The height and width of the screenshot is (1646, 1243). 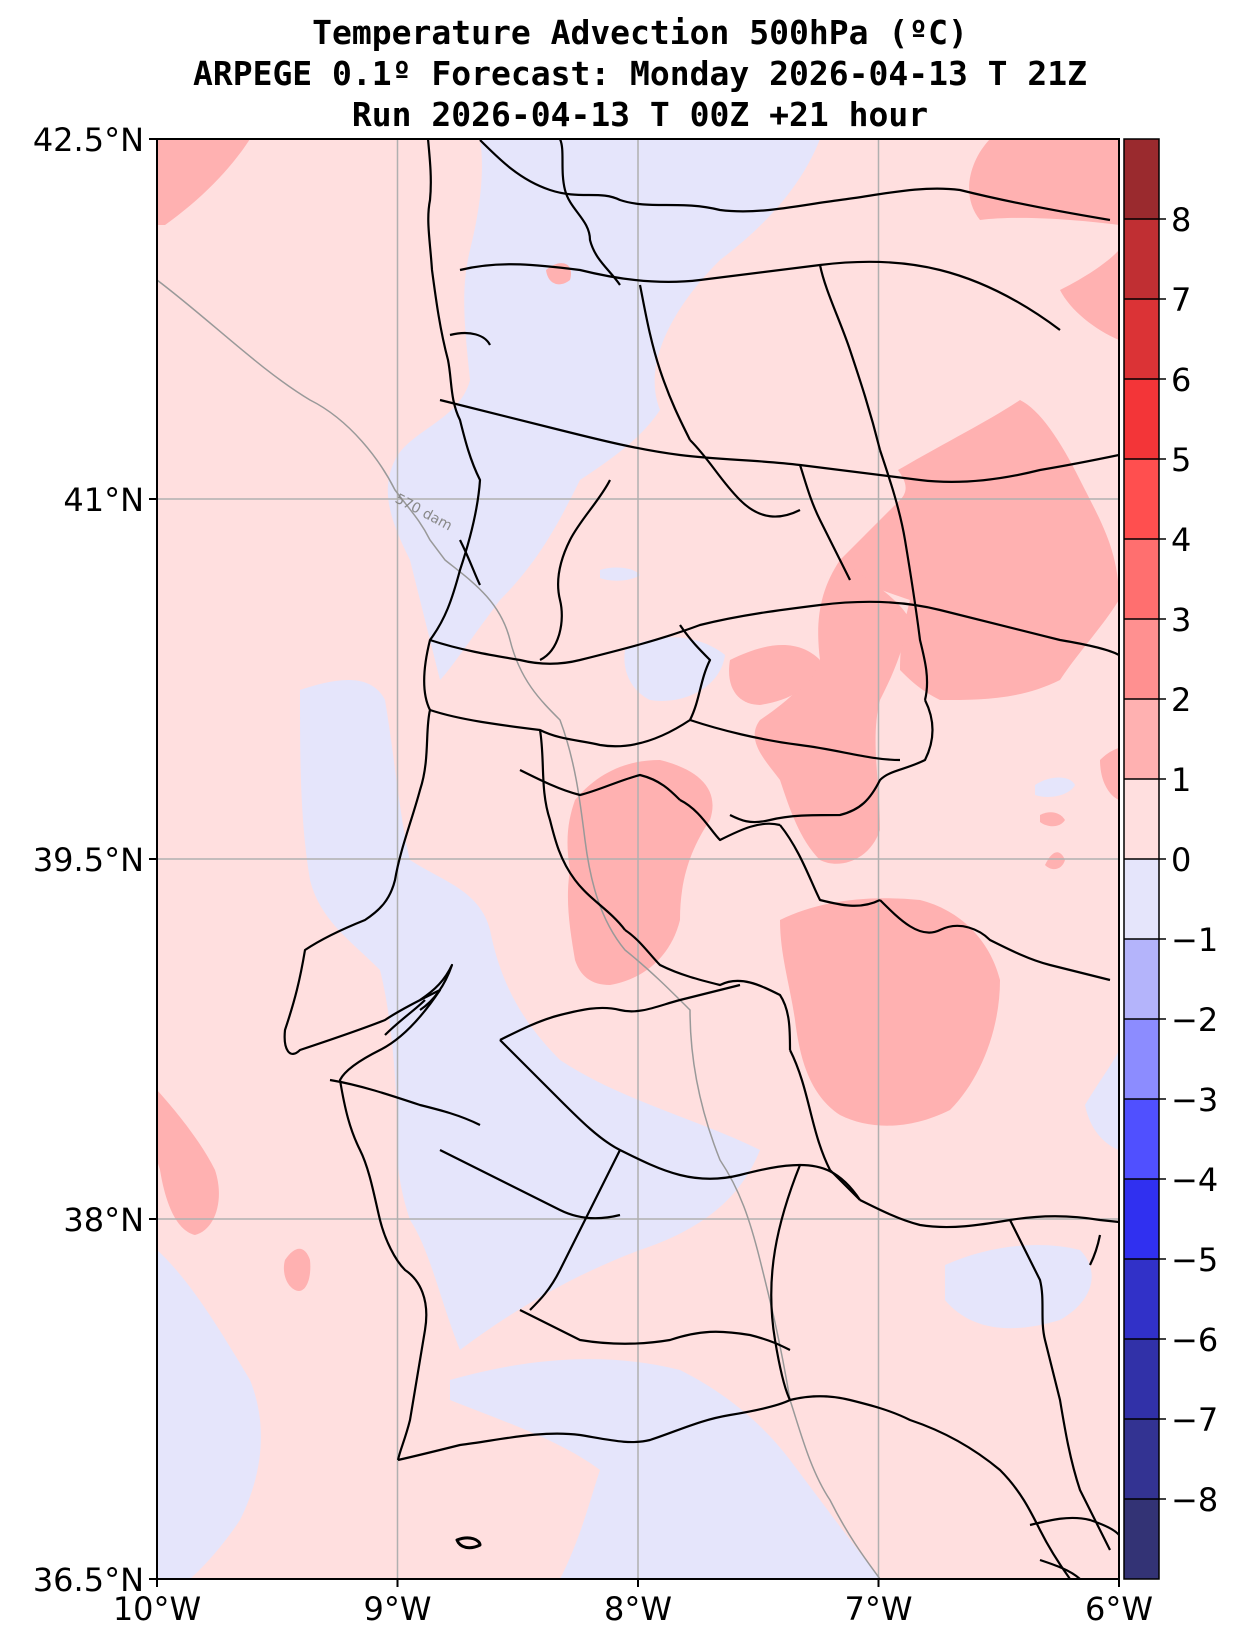 What do you see at coordinates (1170, 859) in the screenshot?
I see `colorbar: 8 7 6 5 4 3 2 1 0 −1 −2 −3 −4 −5 −6 −7 −8` at bounding box center [1170, 859].